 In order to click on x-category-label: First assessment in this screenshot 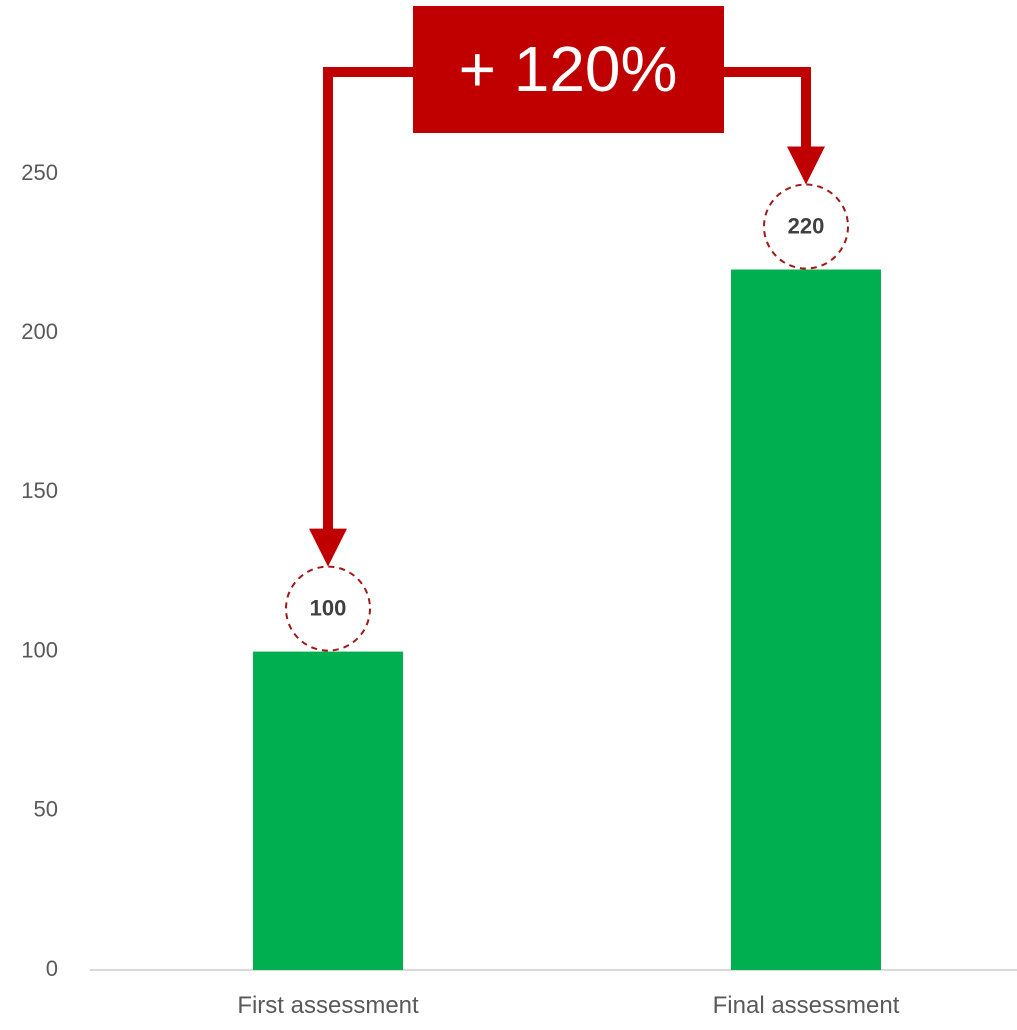, I will do `click(328, 1005)`.